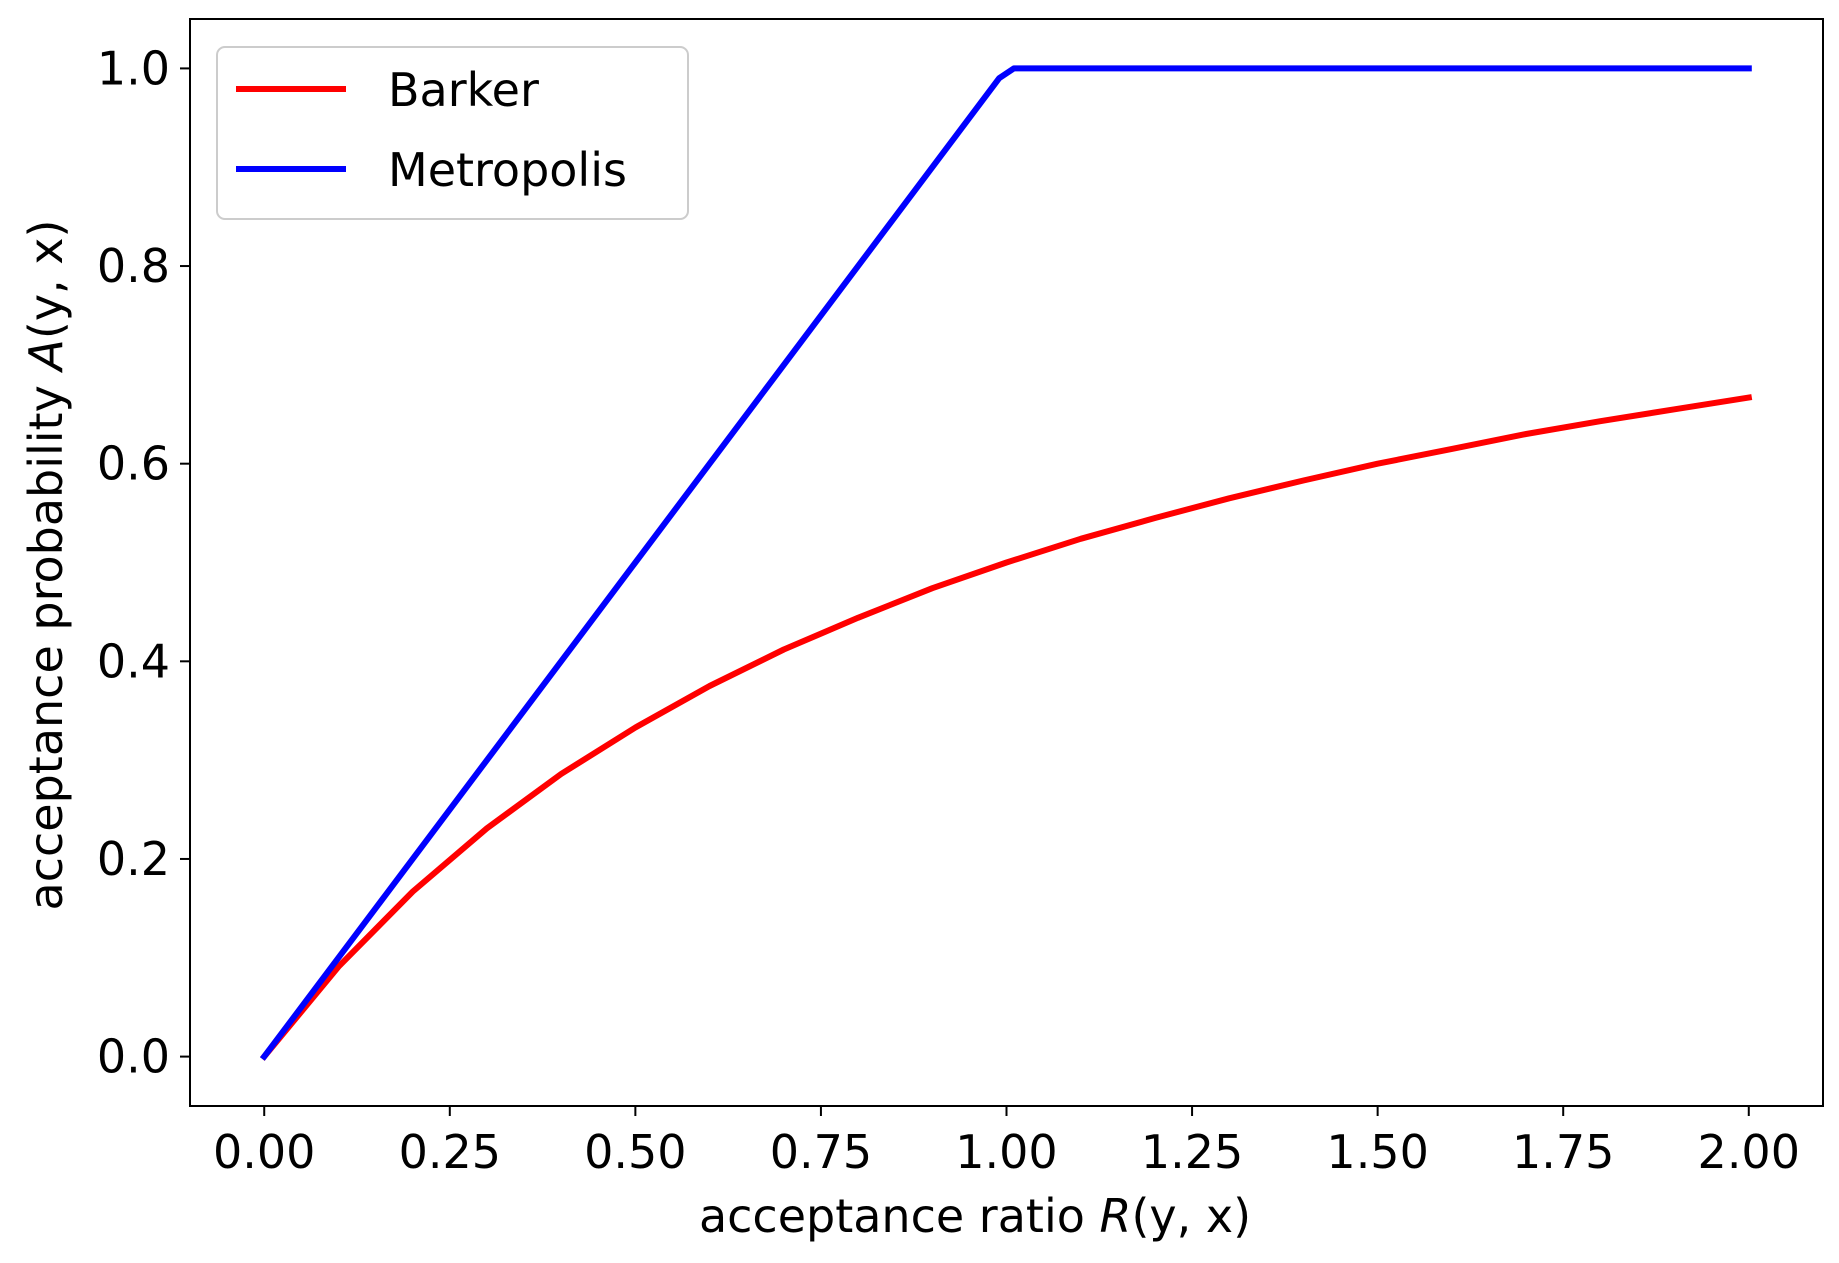 Image resolution: width=1839 pixels, height=1263 pixels. I want to click on x-tick-label: 0.50, so click(635, 1152).